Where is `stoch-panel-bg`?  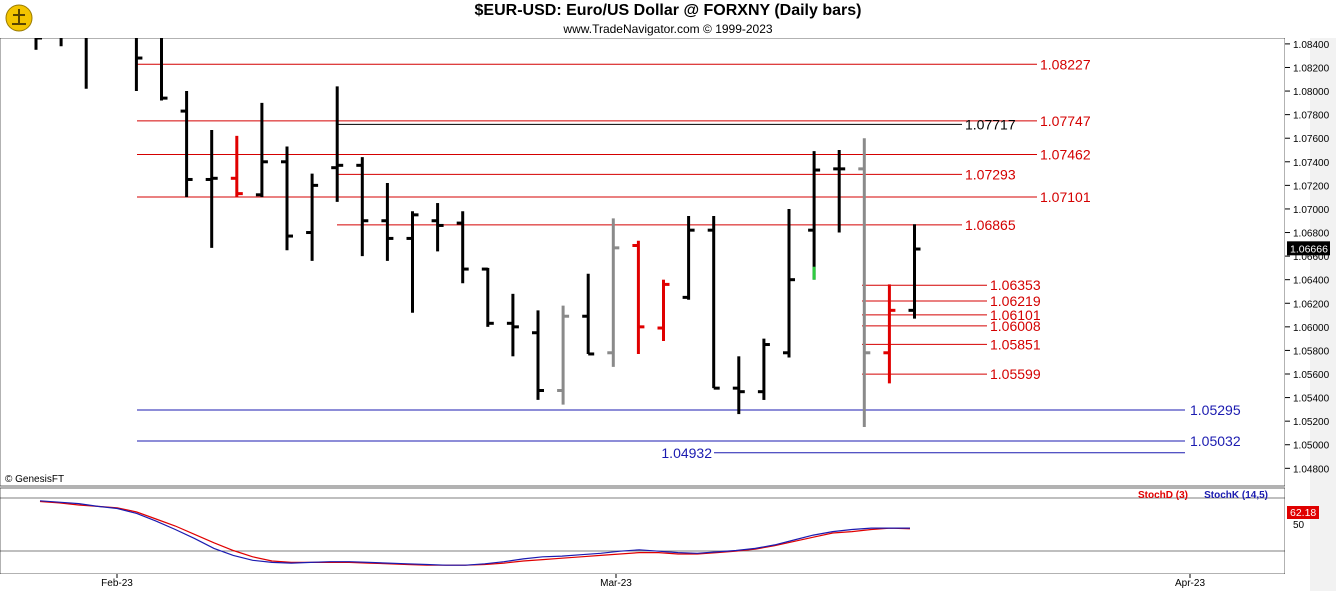 stoch-panel-bg is located at coordinates (643, 531).